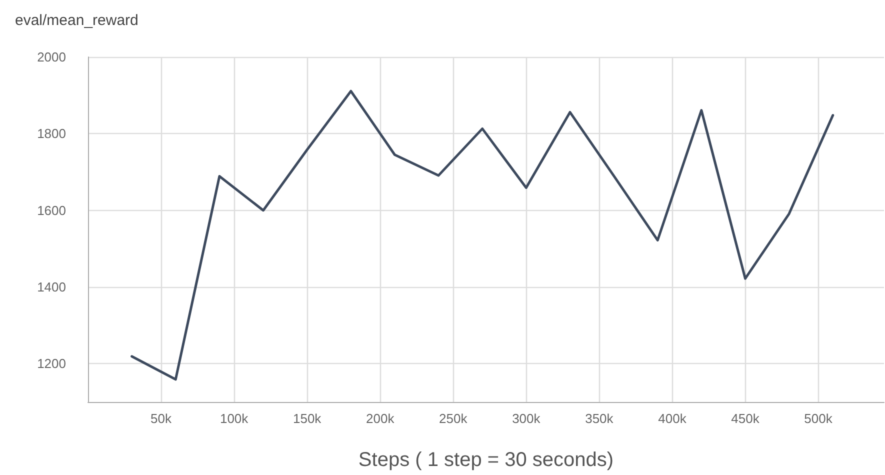 The width and height of the screenshot is (885, 475). What do you see at coordinates (51, 287) in the screenshot?
I see `y-tick-label: 1400` at bounding box center [51, 287].